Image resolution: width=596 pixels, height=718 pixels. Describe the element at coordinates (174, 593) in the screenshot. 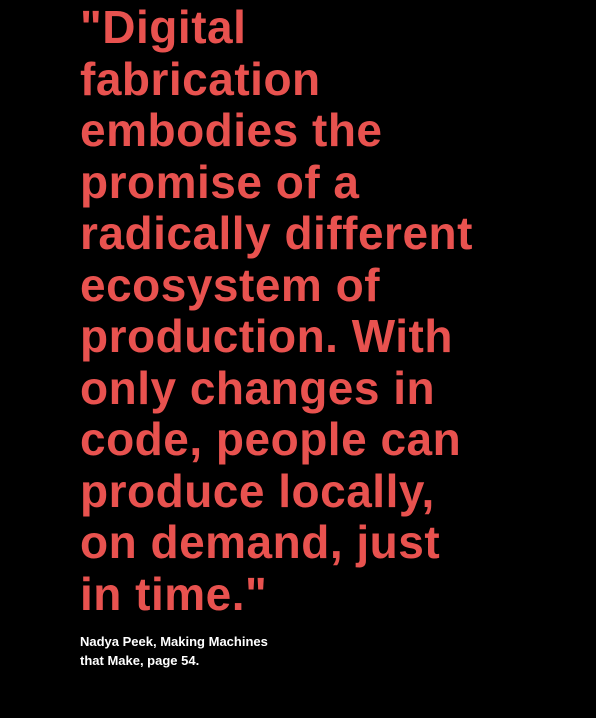

I see `quote-line: in time."` at that location.